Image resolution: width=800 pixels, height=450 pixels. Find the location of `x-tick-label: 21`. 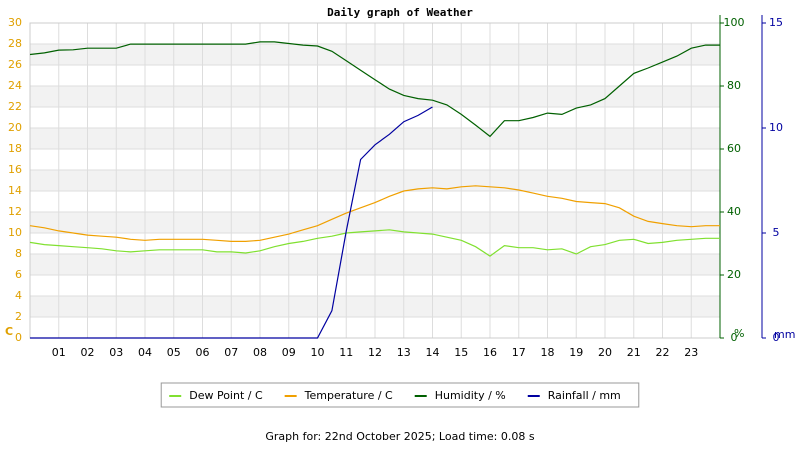

x-tick-label: 21 is located at coordinates (634, 352).